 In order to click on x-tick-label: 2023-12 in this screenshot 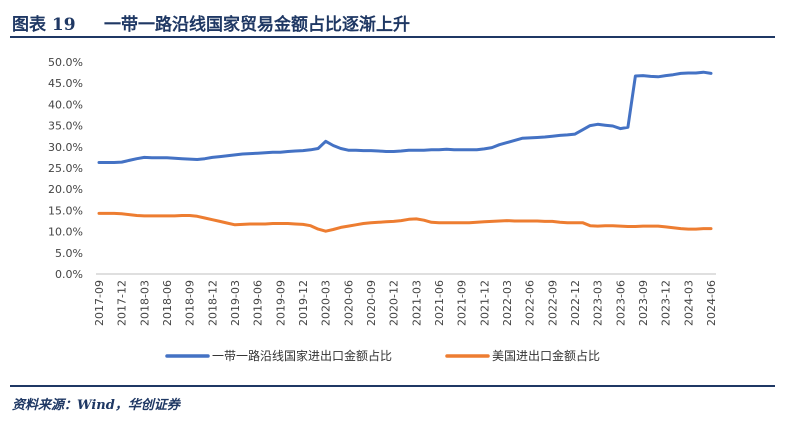, I will do `click(666, 303)`.